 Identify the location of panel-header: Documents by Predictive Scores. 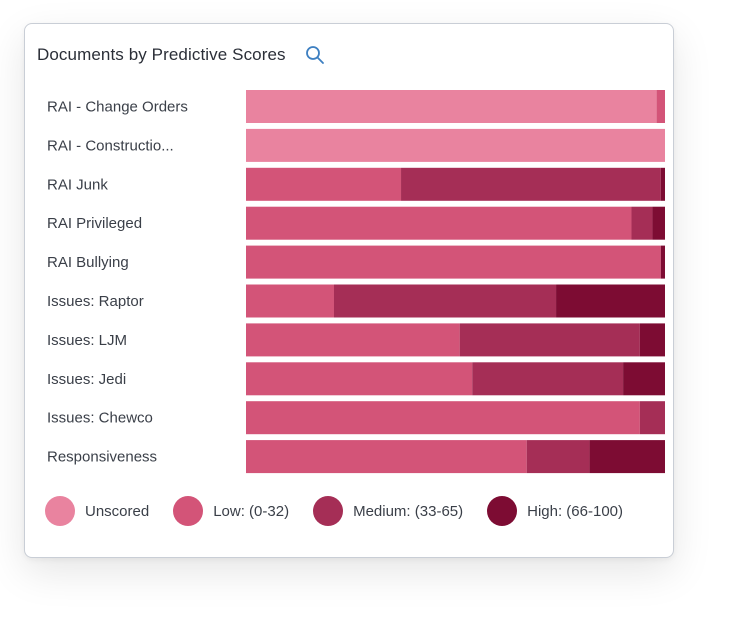
(181, 55).